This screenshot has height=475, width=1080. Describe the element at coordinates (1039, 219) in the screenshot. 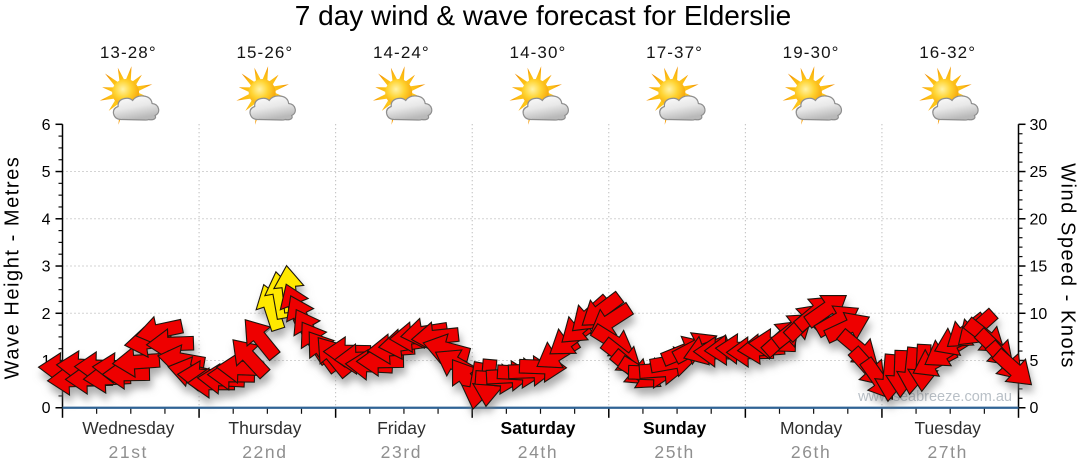

I see `svg-text: 20` at that location.